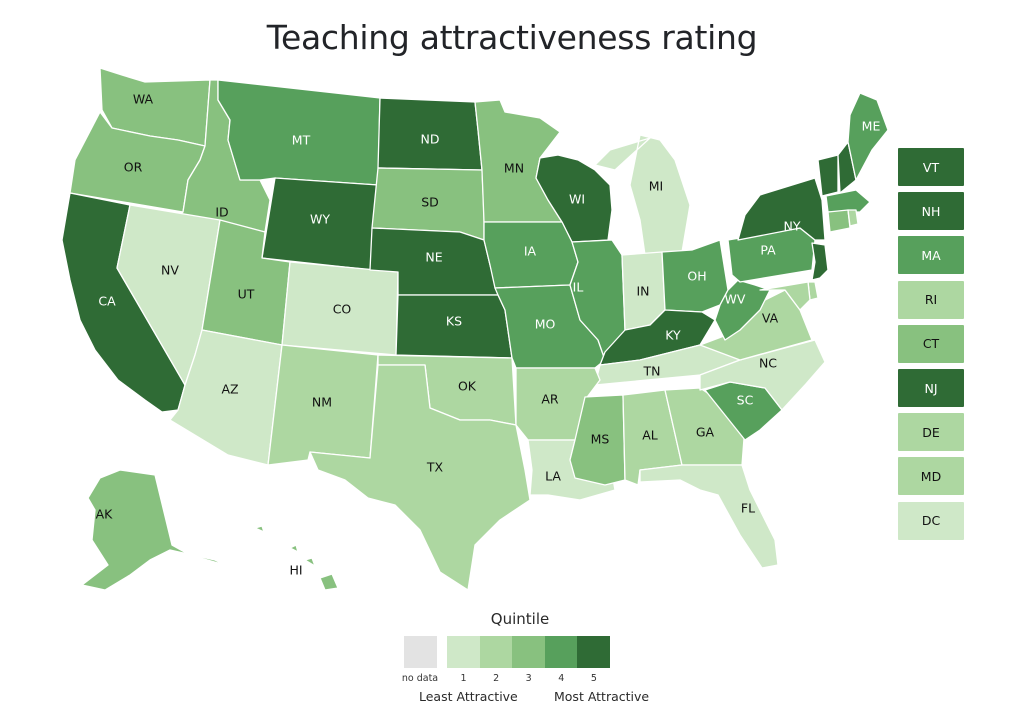 The image size is (1024, 710). What do you see at coordinates (435, 467) in the screenshot?
I see `state-label-TX: TX` at bounding box center [435, 467].